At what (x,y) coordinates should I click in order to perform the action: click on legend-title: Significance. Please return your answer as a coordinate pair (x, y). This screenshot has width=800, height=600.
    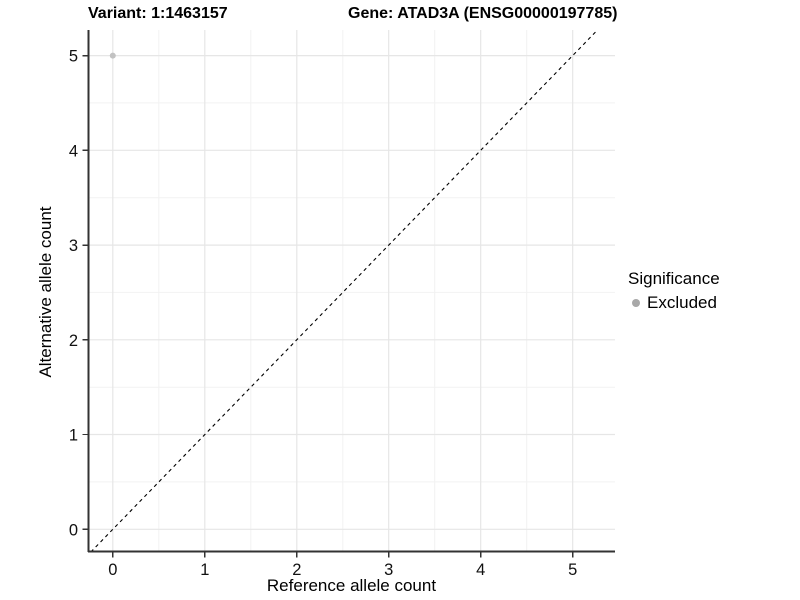
    Looking at the image, I should click on (674, 278).